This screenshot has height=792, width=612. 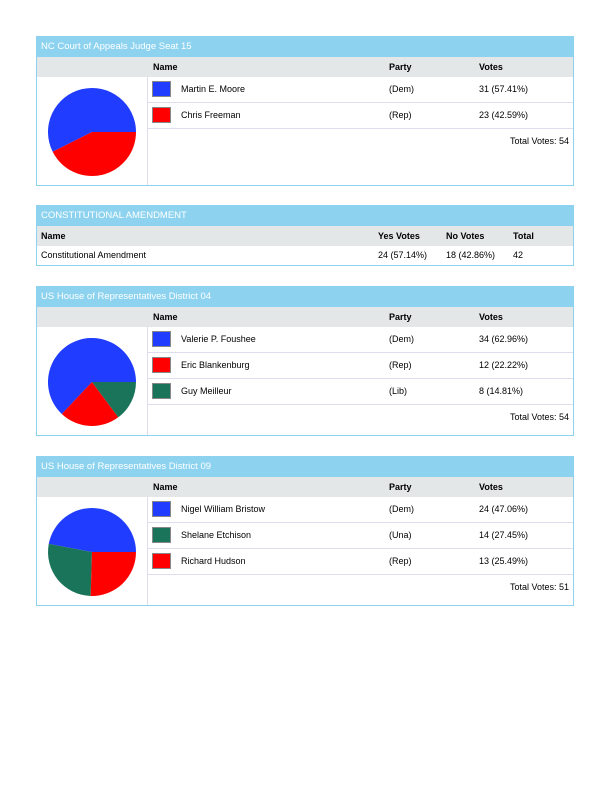 I want to click on candidate-votes: 13 (25.49%), so click(x=504, y=561).